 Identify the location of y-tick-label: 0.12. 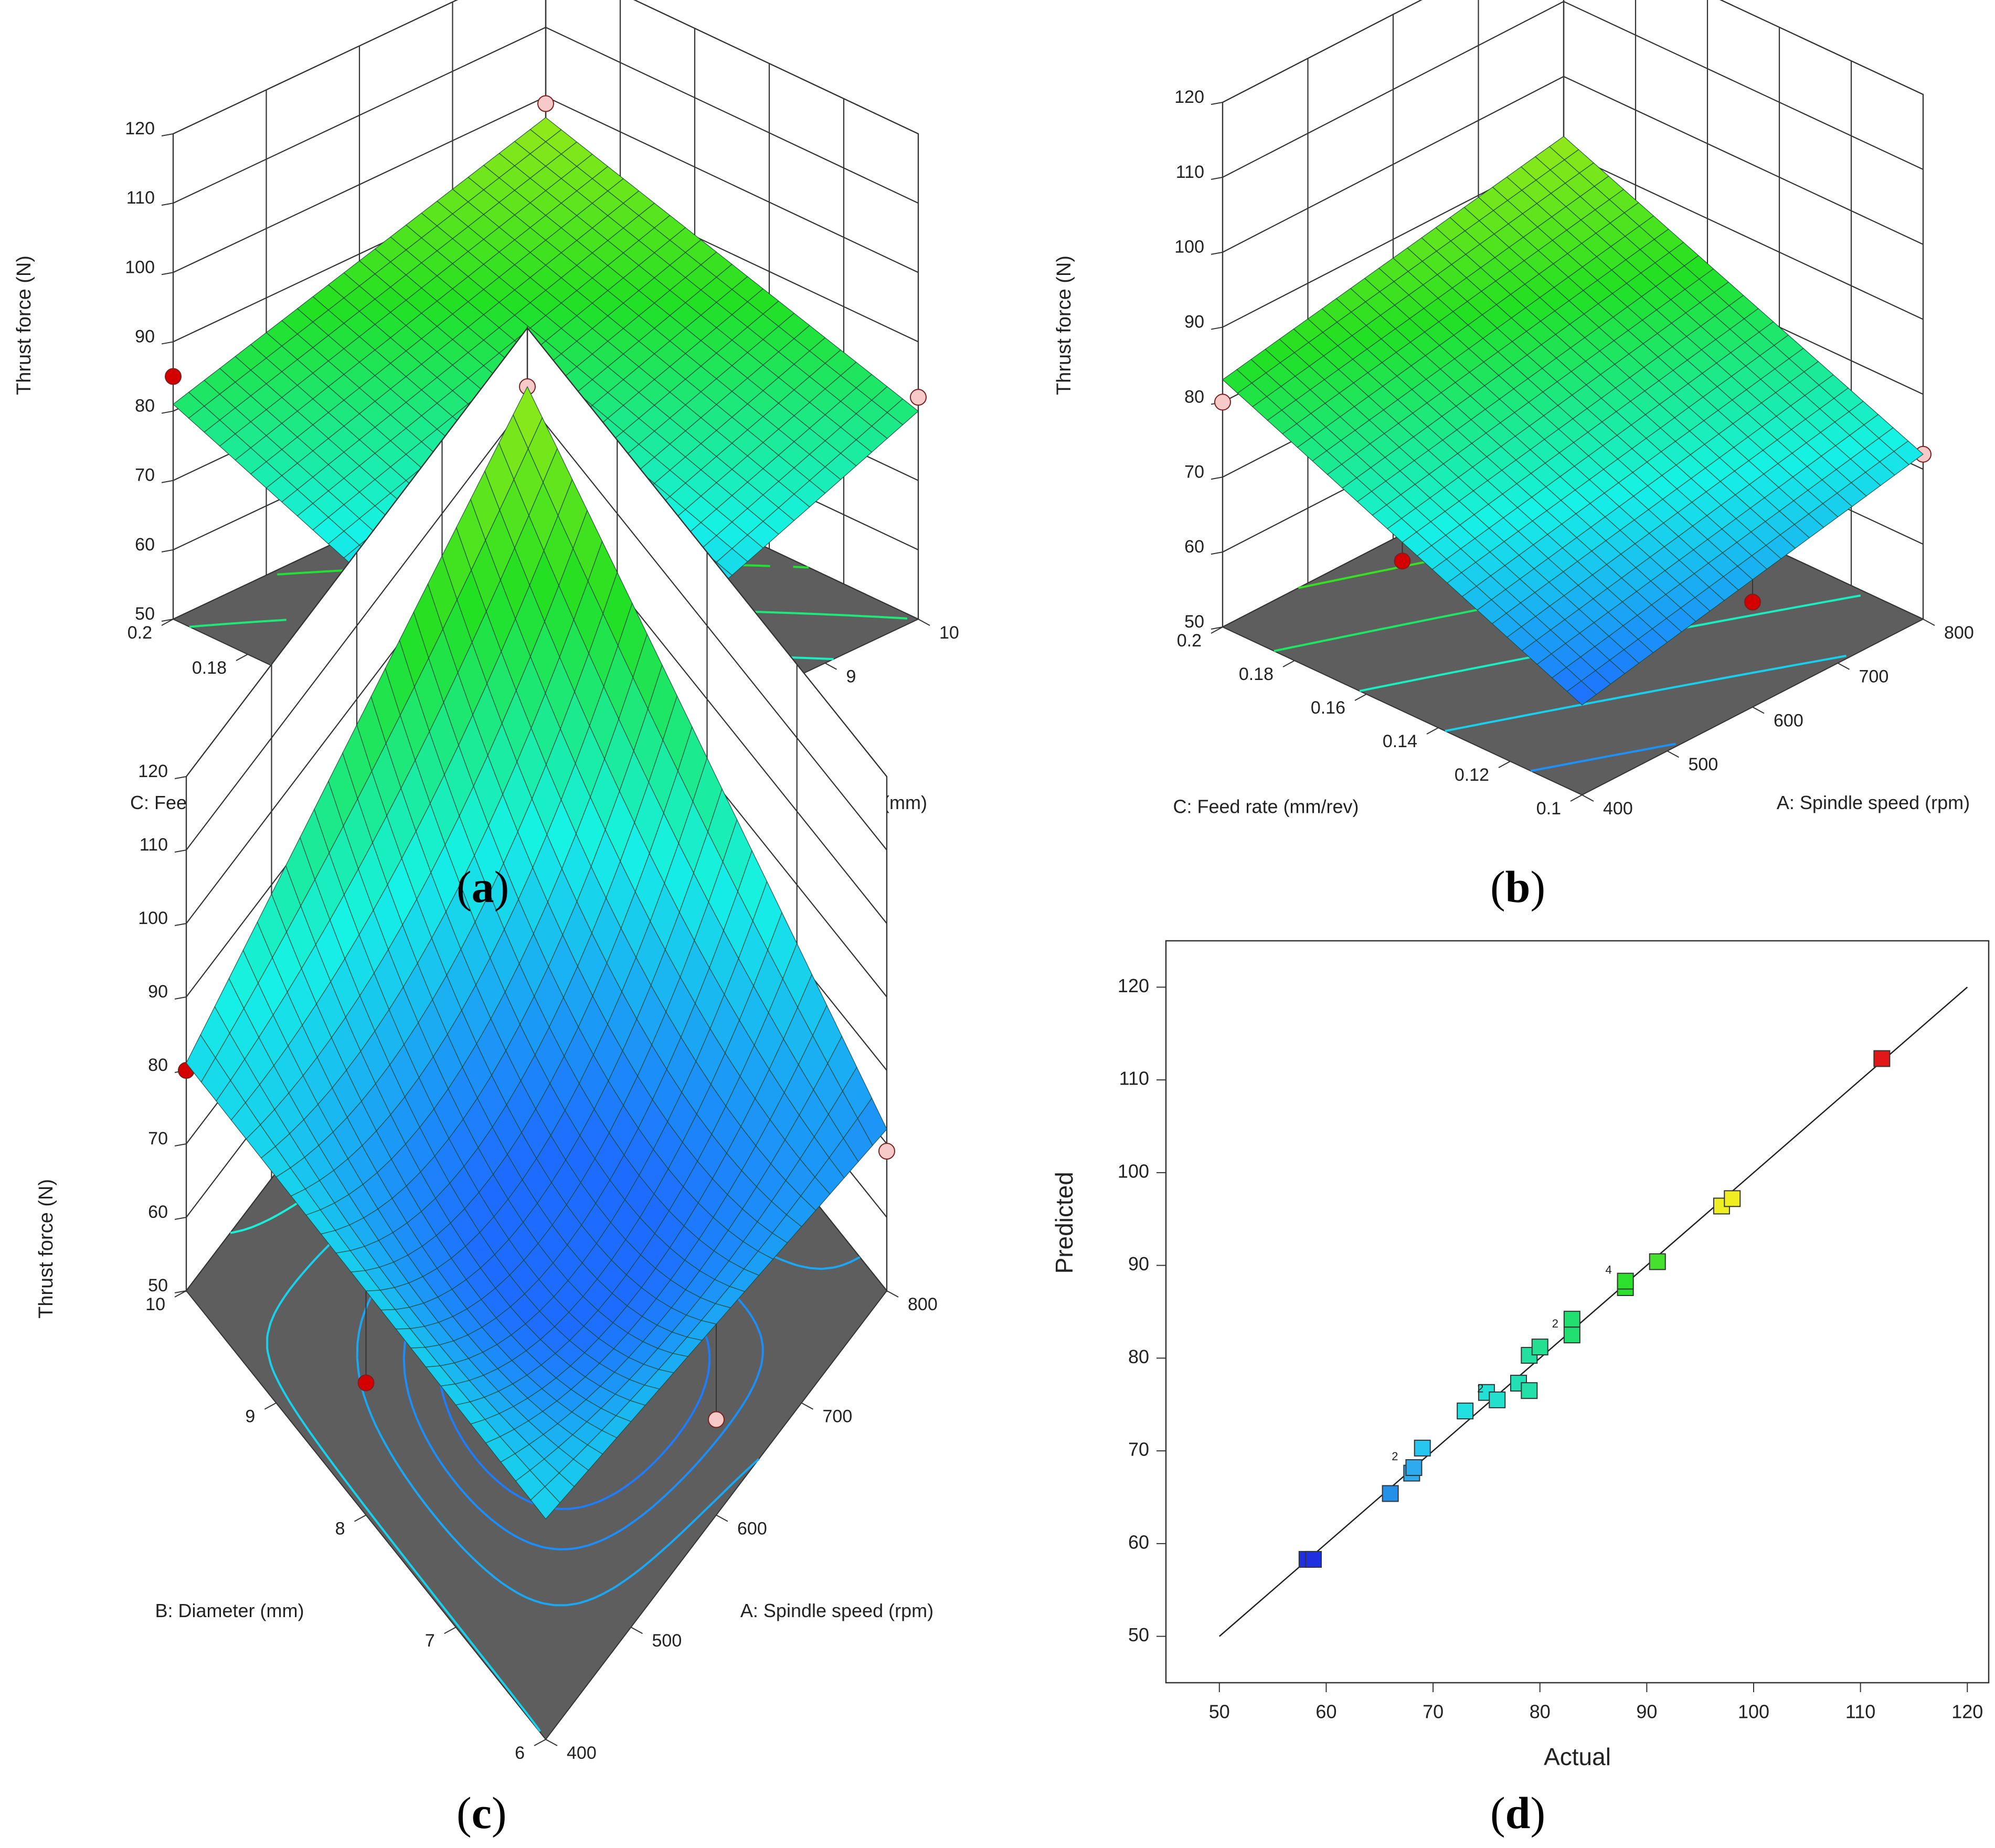
(1472, 775).